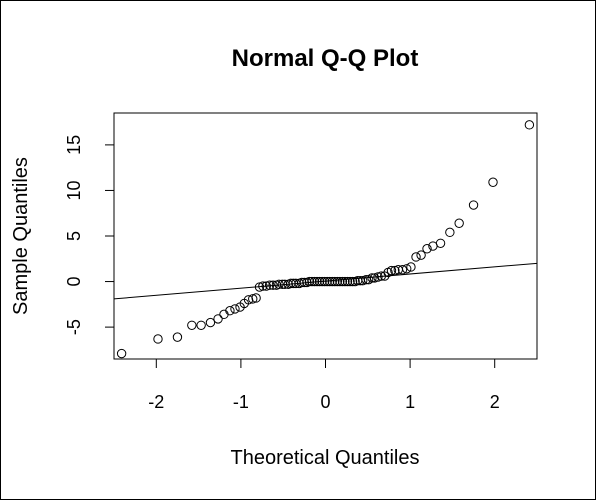 The image size is (596, 500). Describe the element at coordinates (74, 327) in the screenshot. I see `y-tick-label: -5` at that location.